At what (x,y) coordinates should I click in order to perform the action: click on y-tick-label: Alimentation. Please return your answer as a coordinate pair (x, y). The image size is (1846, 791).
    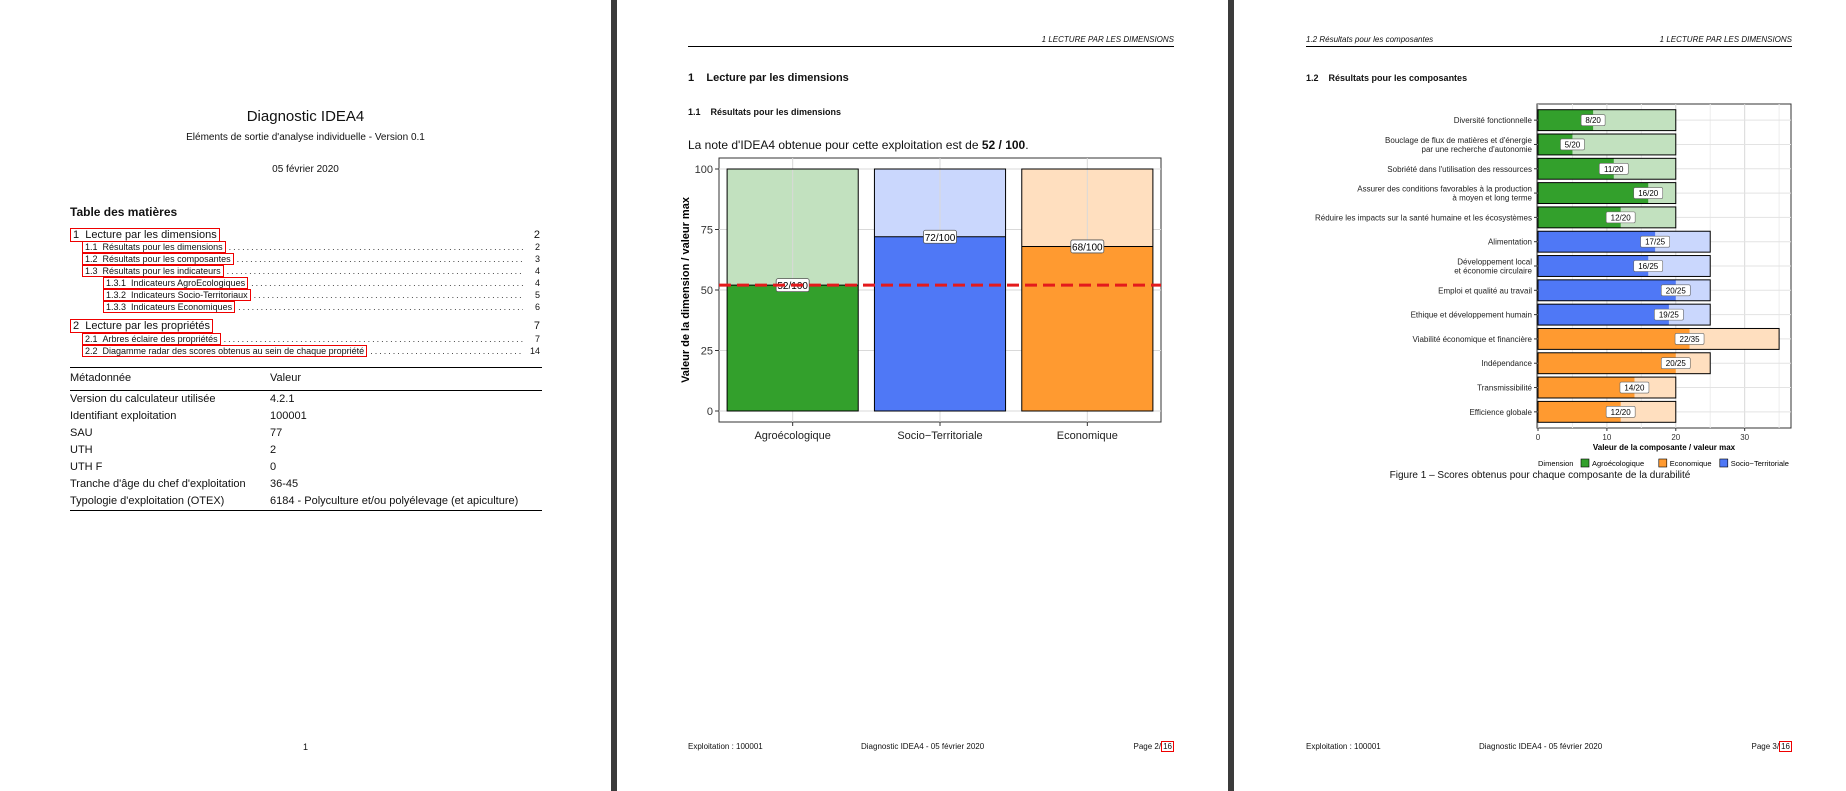
    Looking at the image, I should click on (1510, 242).